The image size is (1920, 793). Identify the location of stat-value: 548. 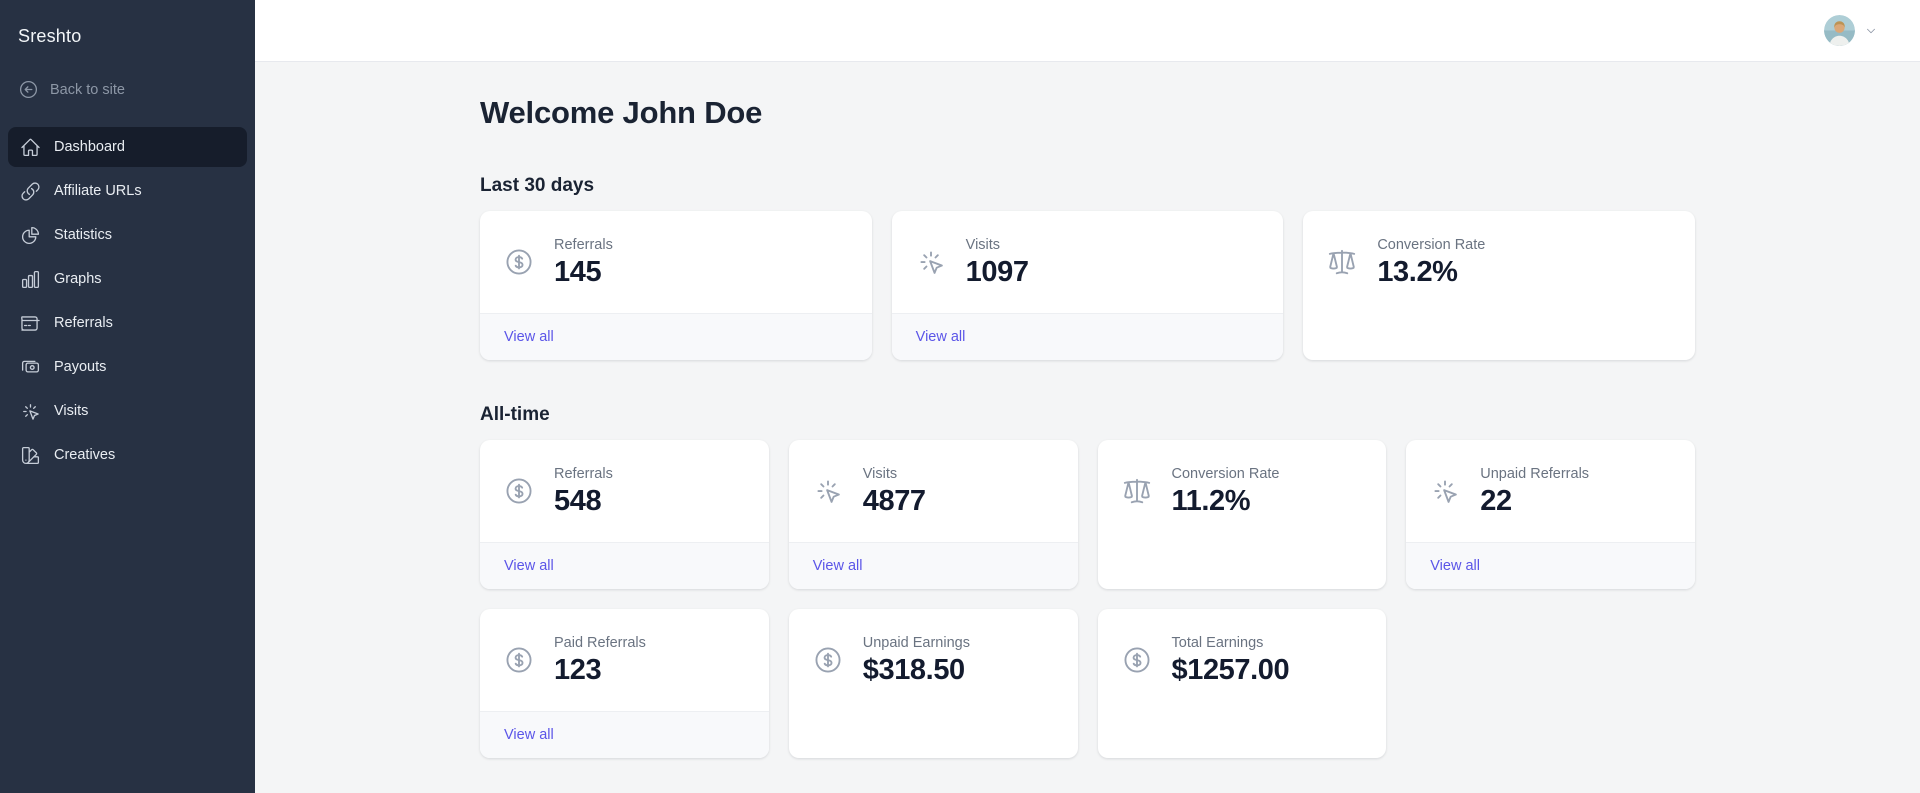
(578, 501).